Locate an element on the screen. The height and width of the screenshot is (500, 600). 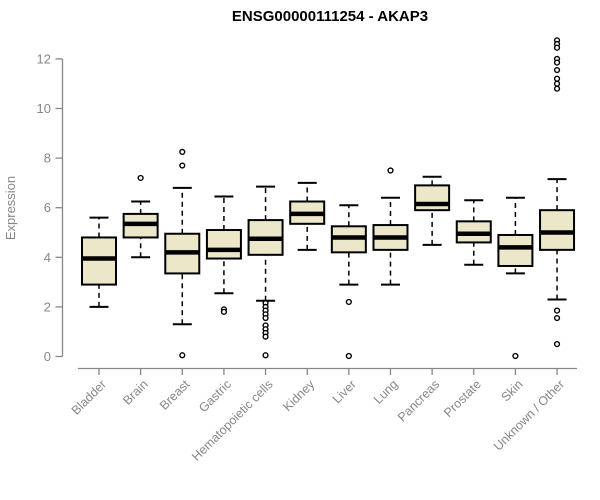
y-tick-label: 2 is located at coordinates (47, 306).